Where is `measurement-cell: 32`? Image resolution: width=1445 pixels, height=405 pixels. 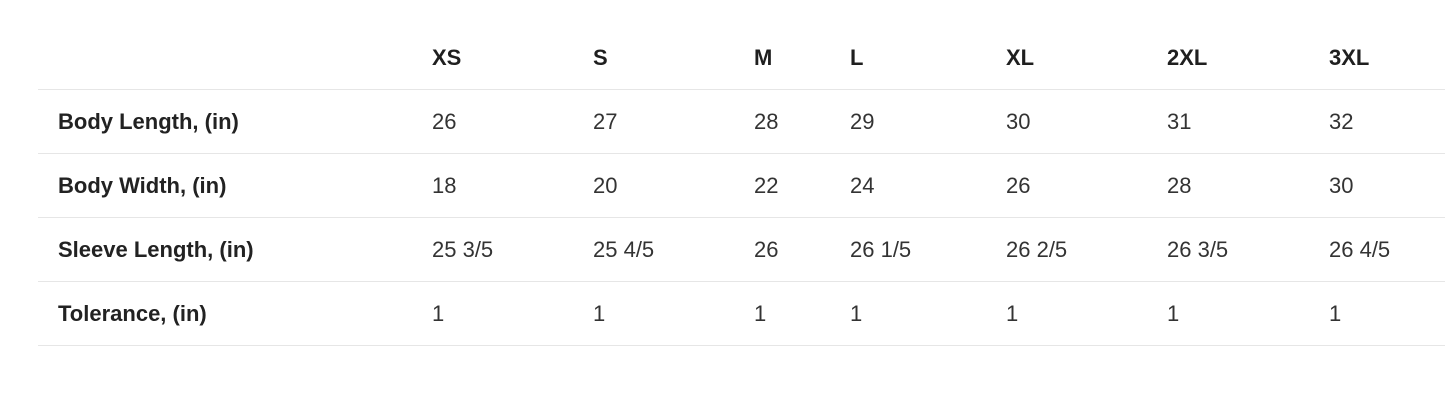 measurement-cell: 32 is located at coordinates (1387, 121).